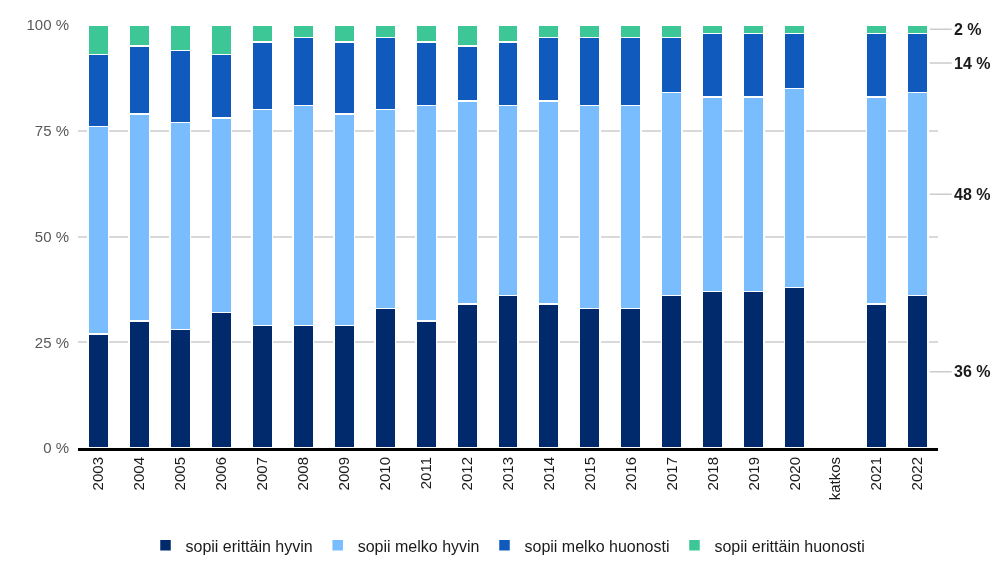 The image size is (1005, 574). Describe the element at coordinates (589, 474) in the screenshot. I see `x-tick-label: 2015` at that location.